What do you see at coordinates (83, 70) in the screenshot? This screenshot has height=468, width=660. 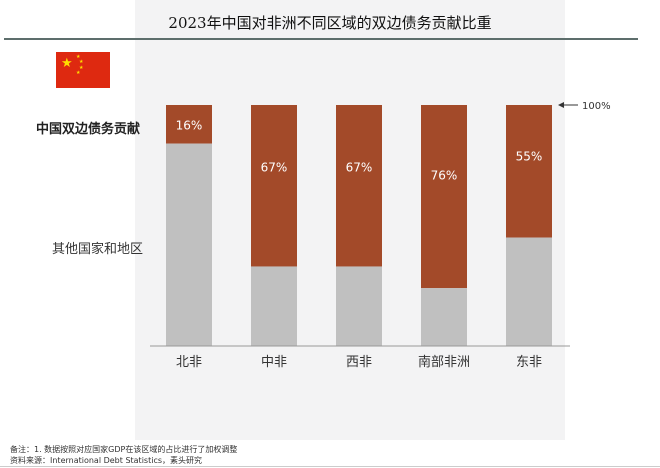 I see `china-flag-icon: ★ ★ ★ ★ ★` at bounding box center [83, 70].